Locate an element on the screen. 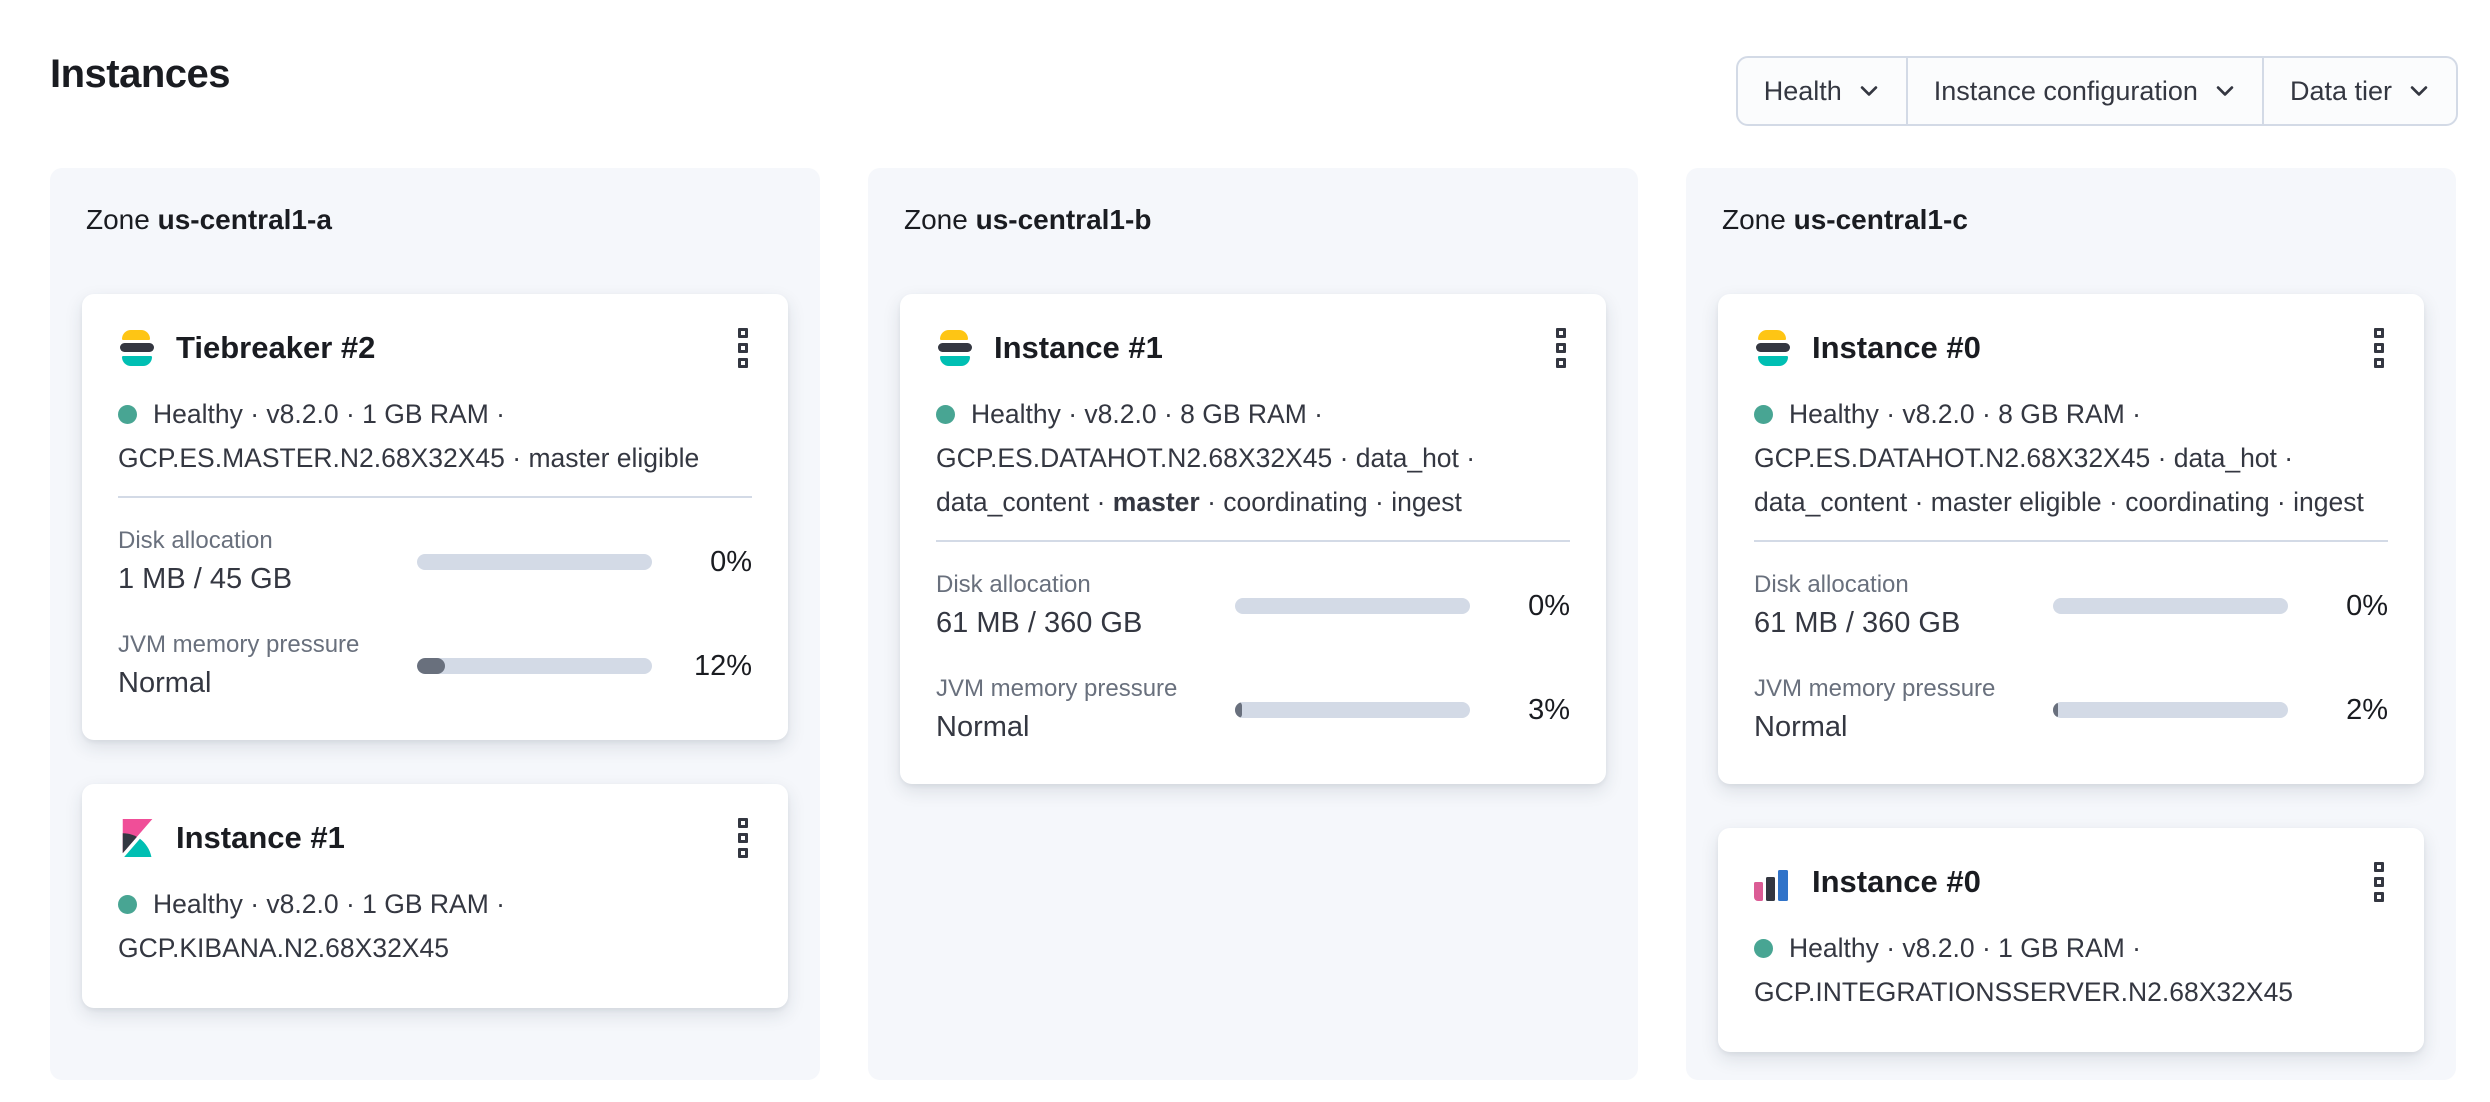 The width and height of the screenshot is (2490, 1102). integrations-server-logo-icon is located at coordinates (1773, 882).